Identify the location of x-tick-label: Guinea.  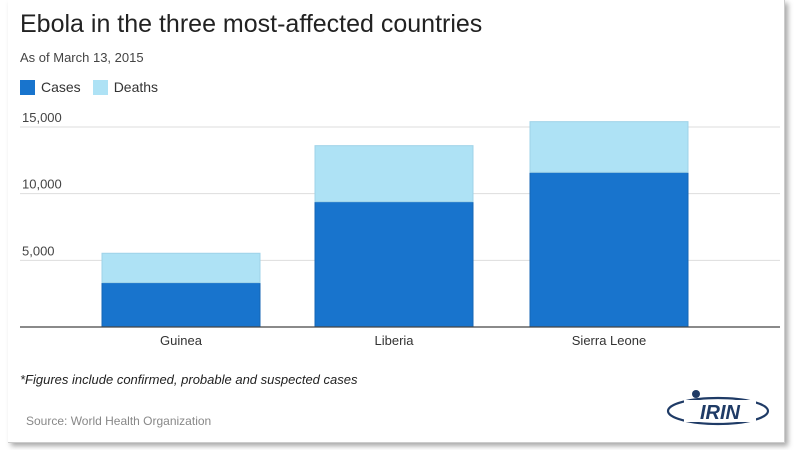
(181, 340).